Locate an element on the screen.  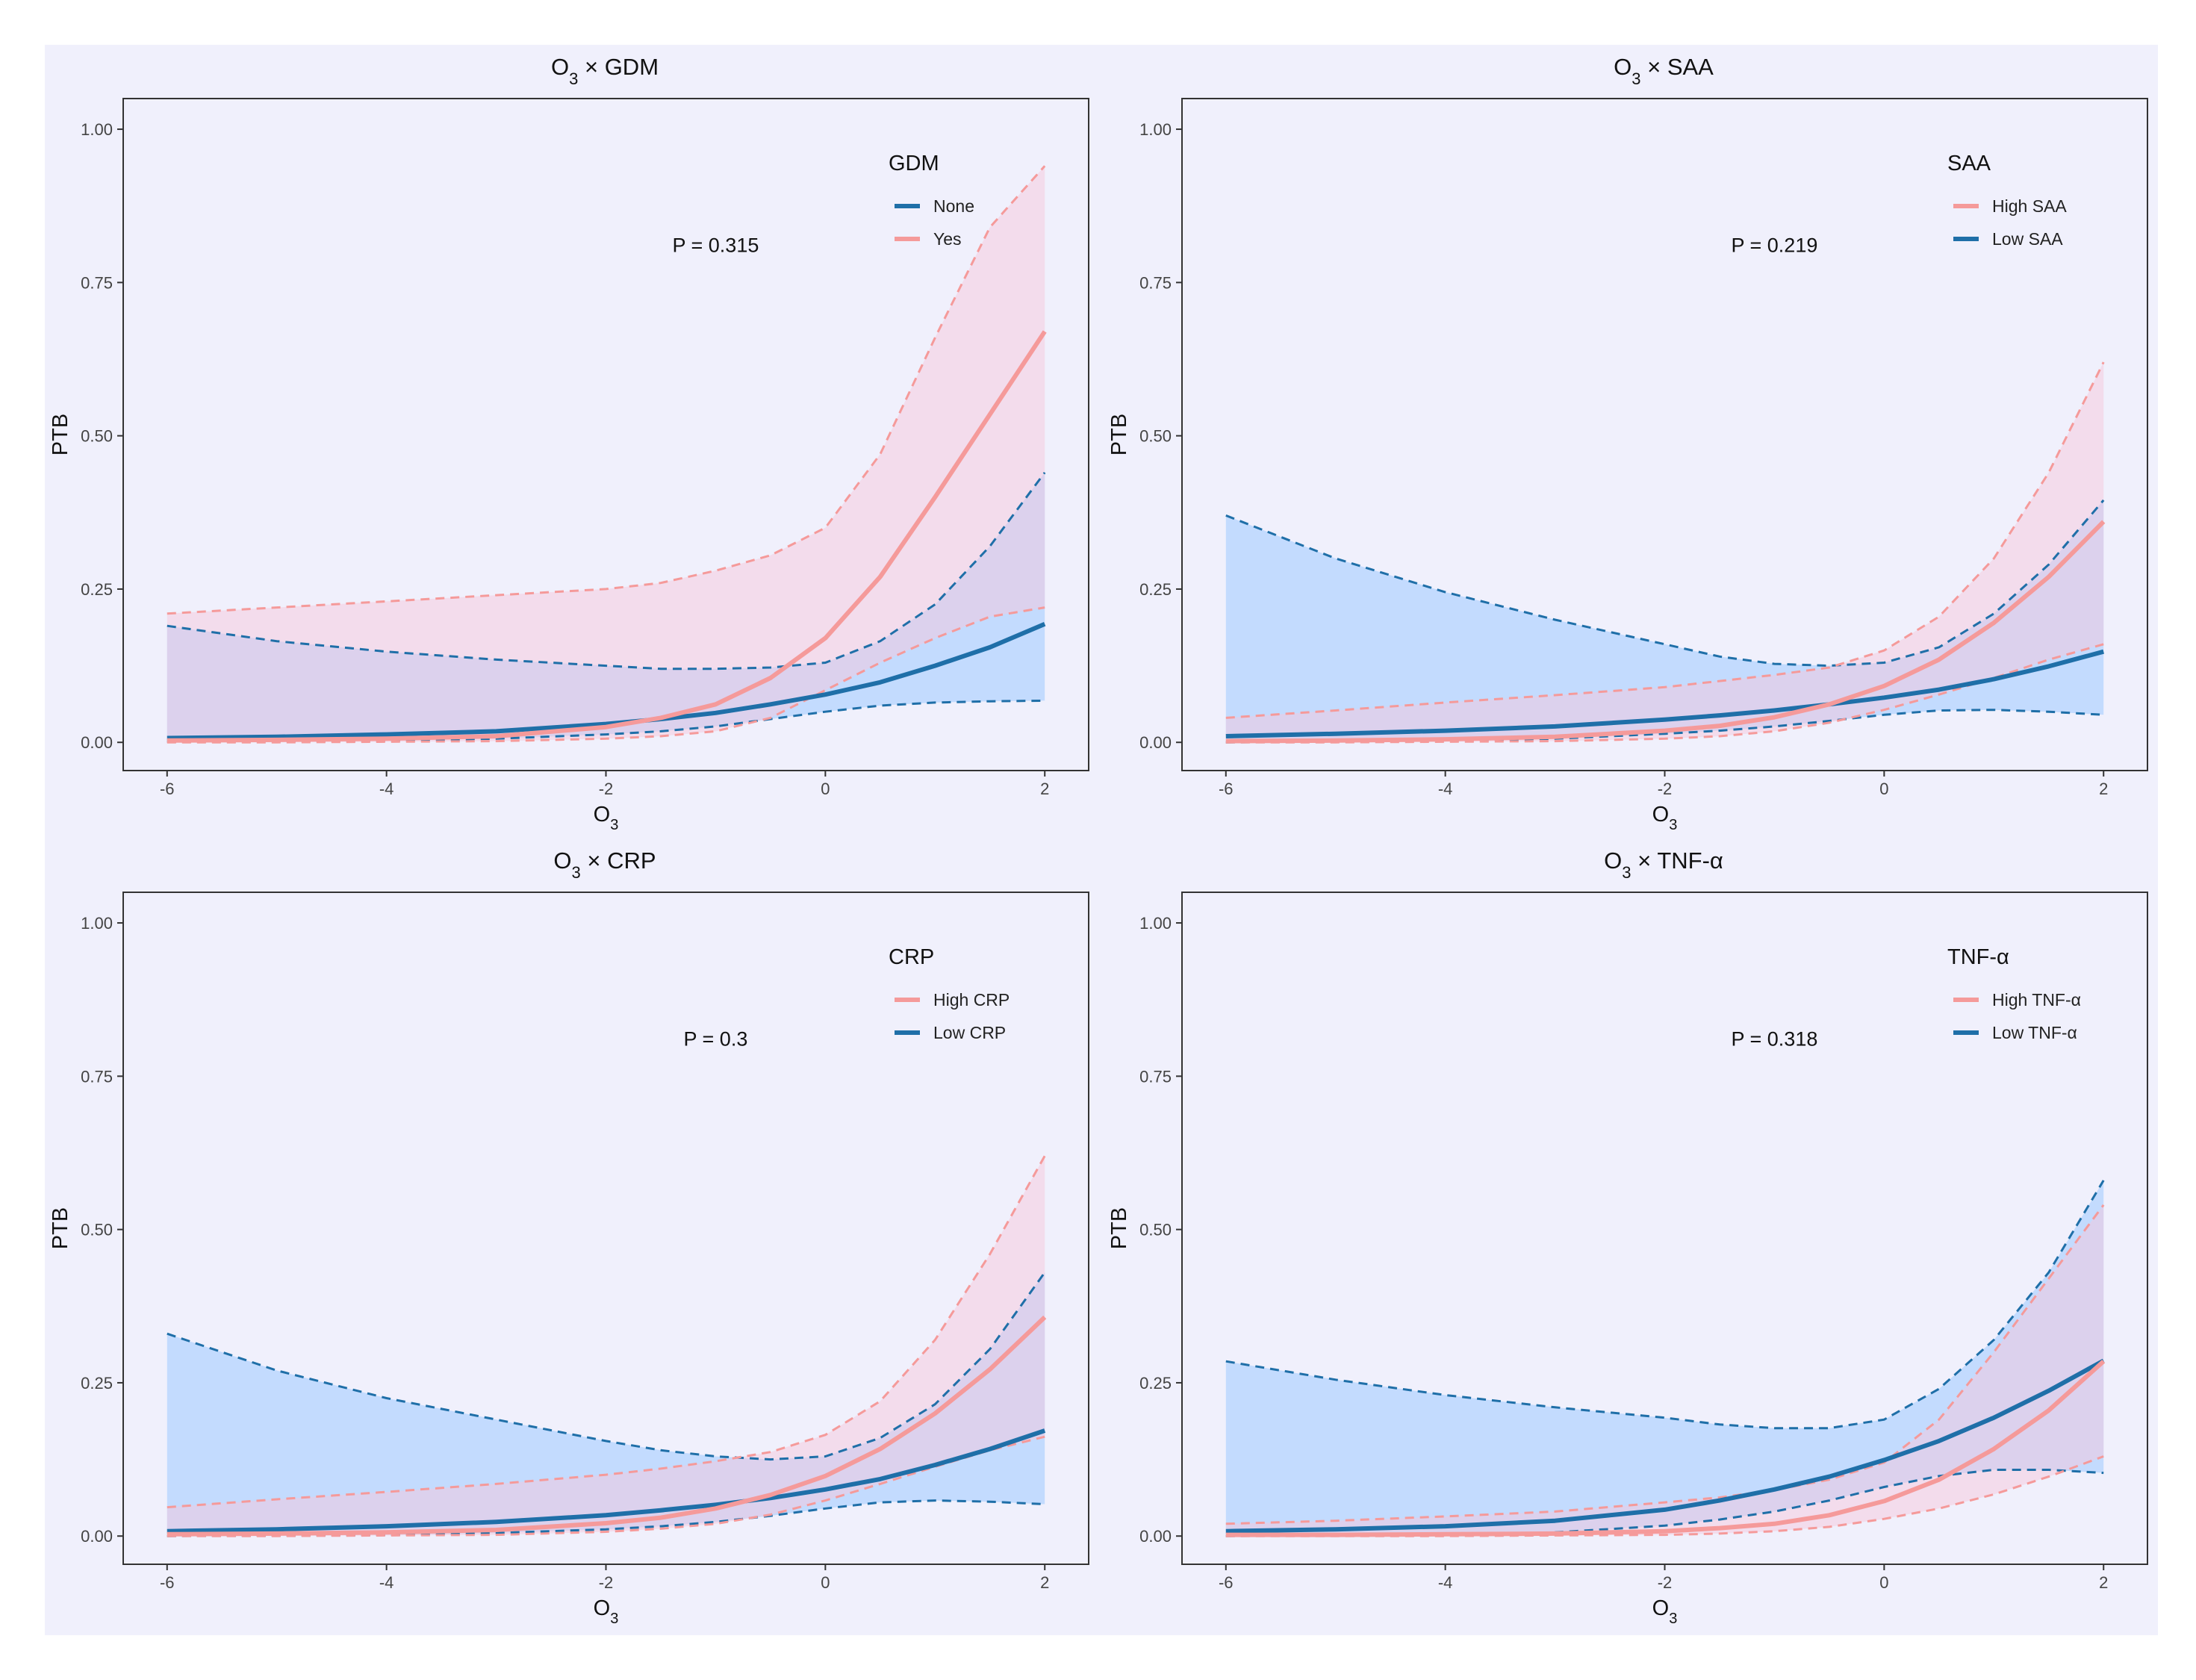
ci-band-yes is located at coordinates (606, 454).